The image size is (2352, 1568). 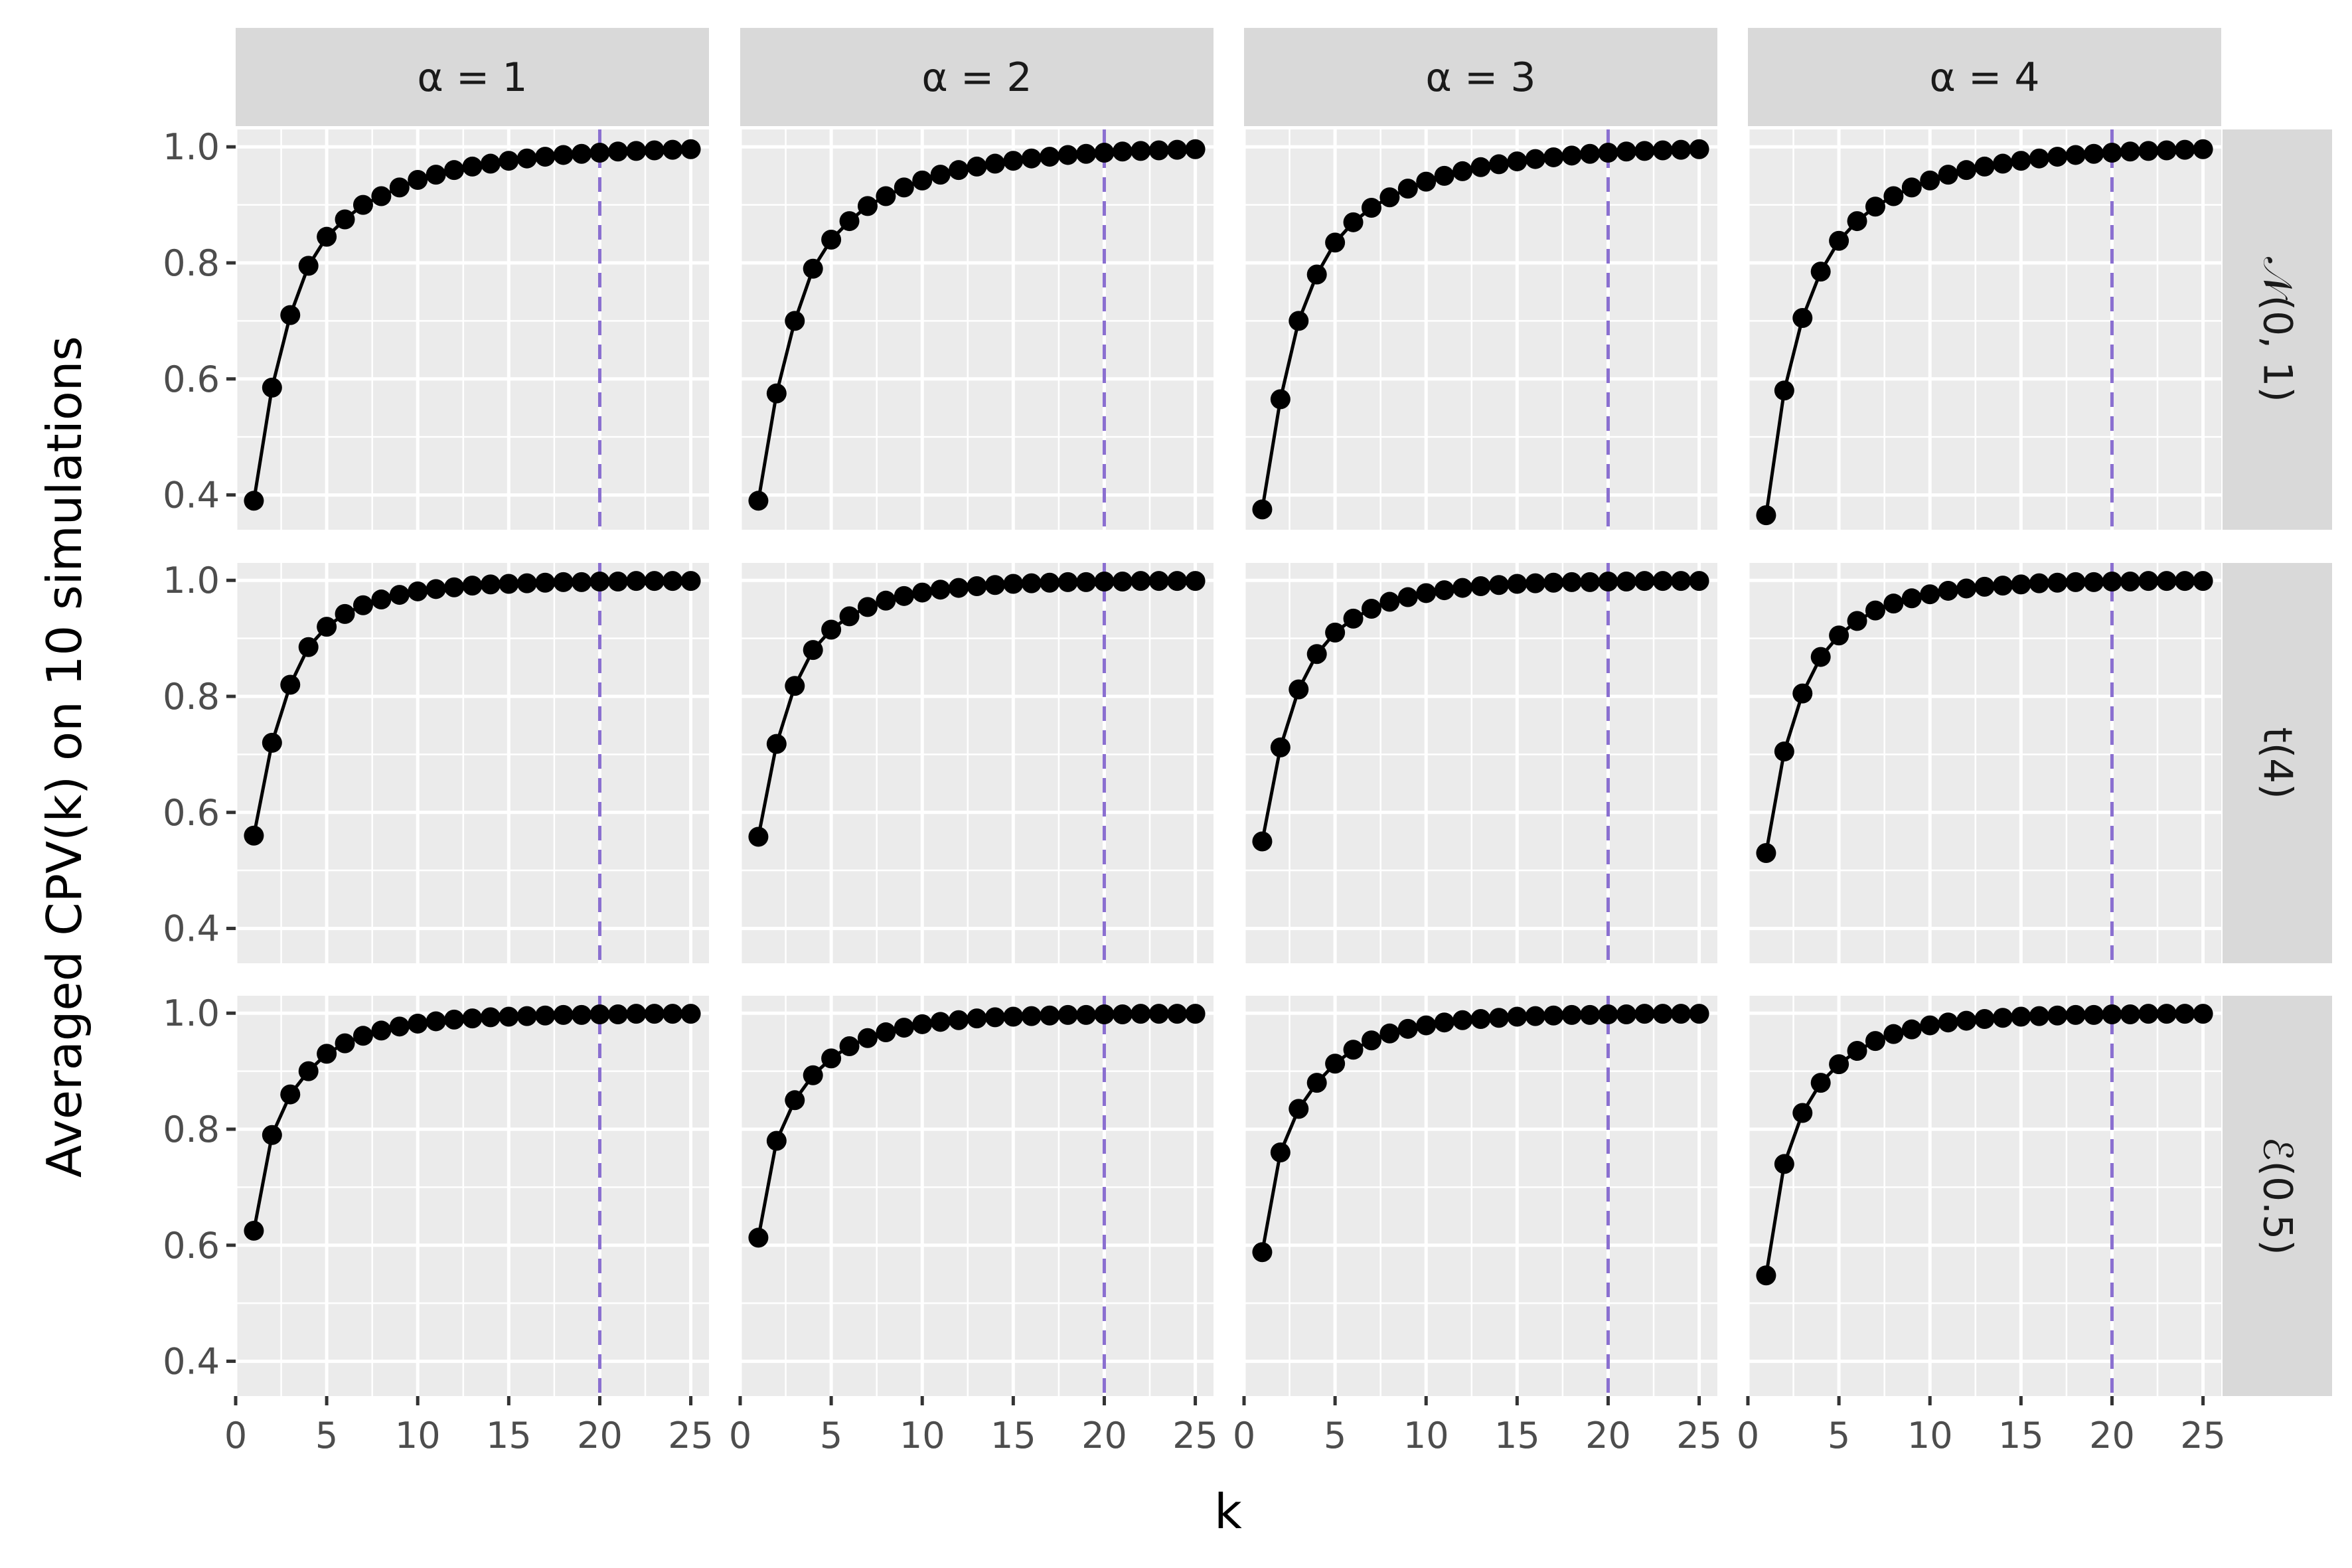 What do you see at coordinates (1608, 1436) in the screenshot?
I see `x-tick-label: 20` at bounding box center [1608, 1436].